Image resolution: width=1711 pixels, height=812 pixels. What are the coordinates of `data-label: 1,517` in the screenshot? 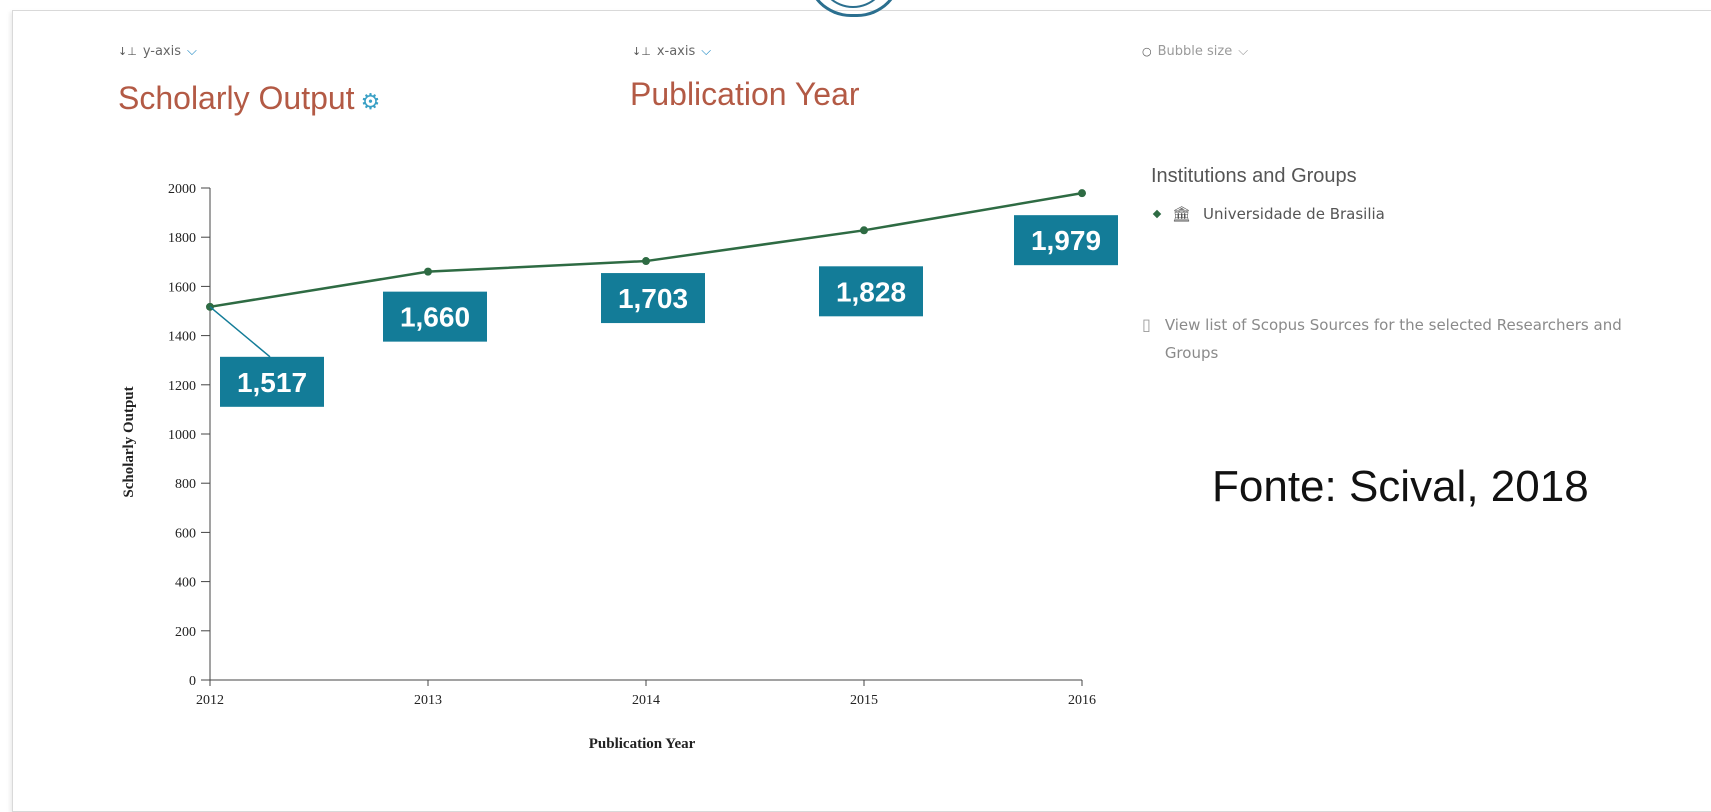 It's located at (272, 382).